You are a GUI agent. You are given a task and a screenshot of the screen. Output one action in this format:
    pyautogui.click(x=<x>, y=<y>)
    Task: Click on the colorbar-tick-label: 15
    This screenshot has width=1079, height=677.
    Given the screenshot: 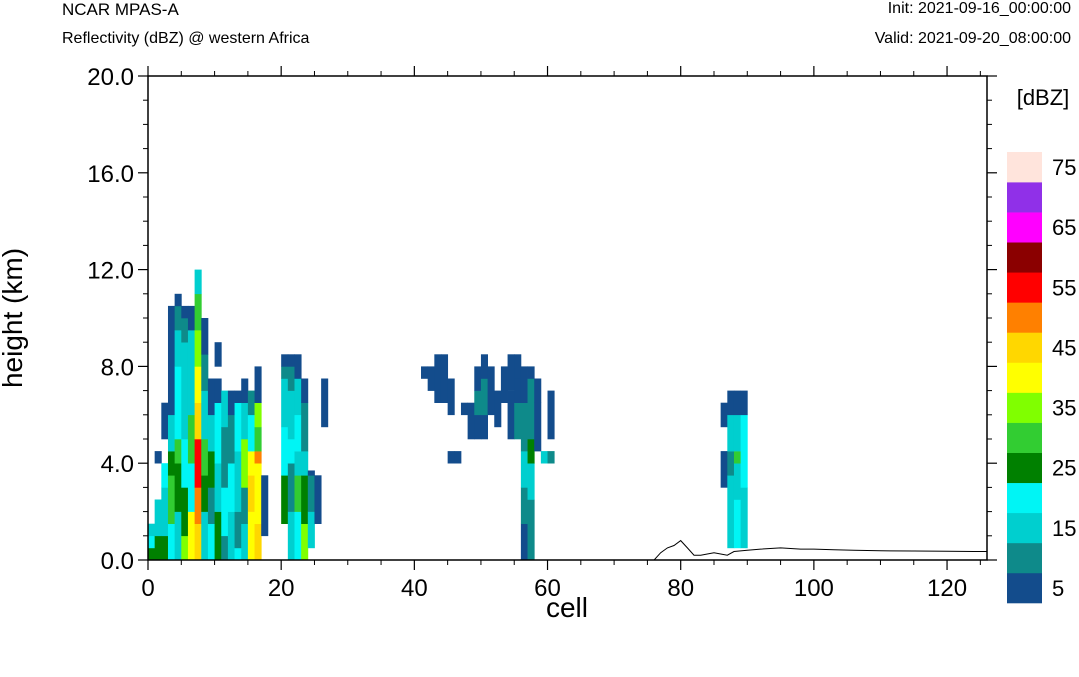 What is the action you would take?
    pyautogui.click(x=1064, y=528)
    